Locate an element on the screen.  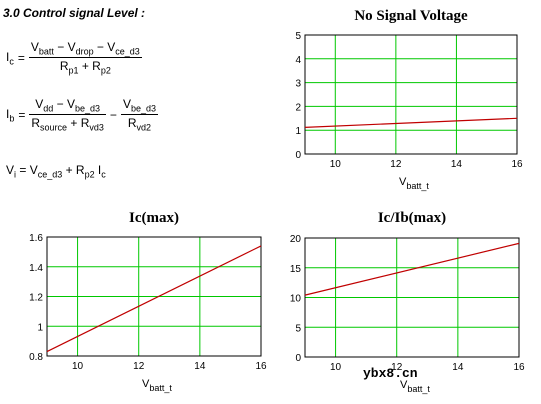
equation-ic-numerator: Vbatt − Vdrop − Vce_d3 is located at coordinates (85, 49).